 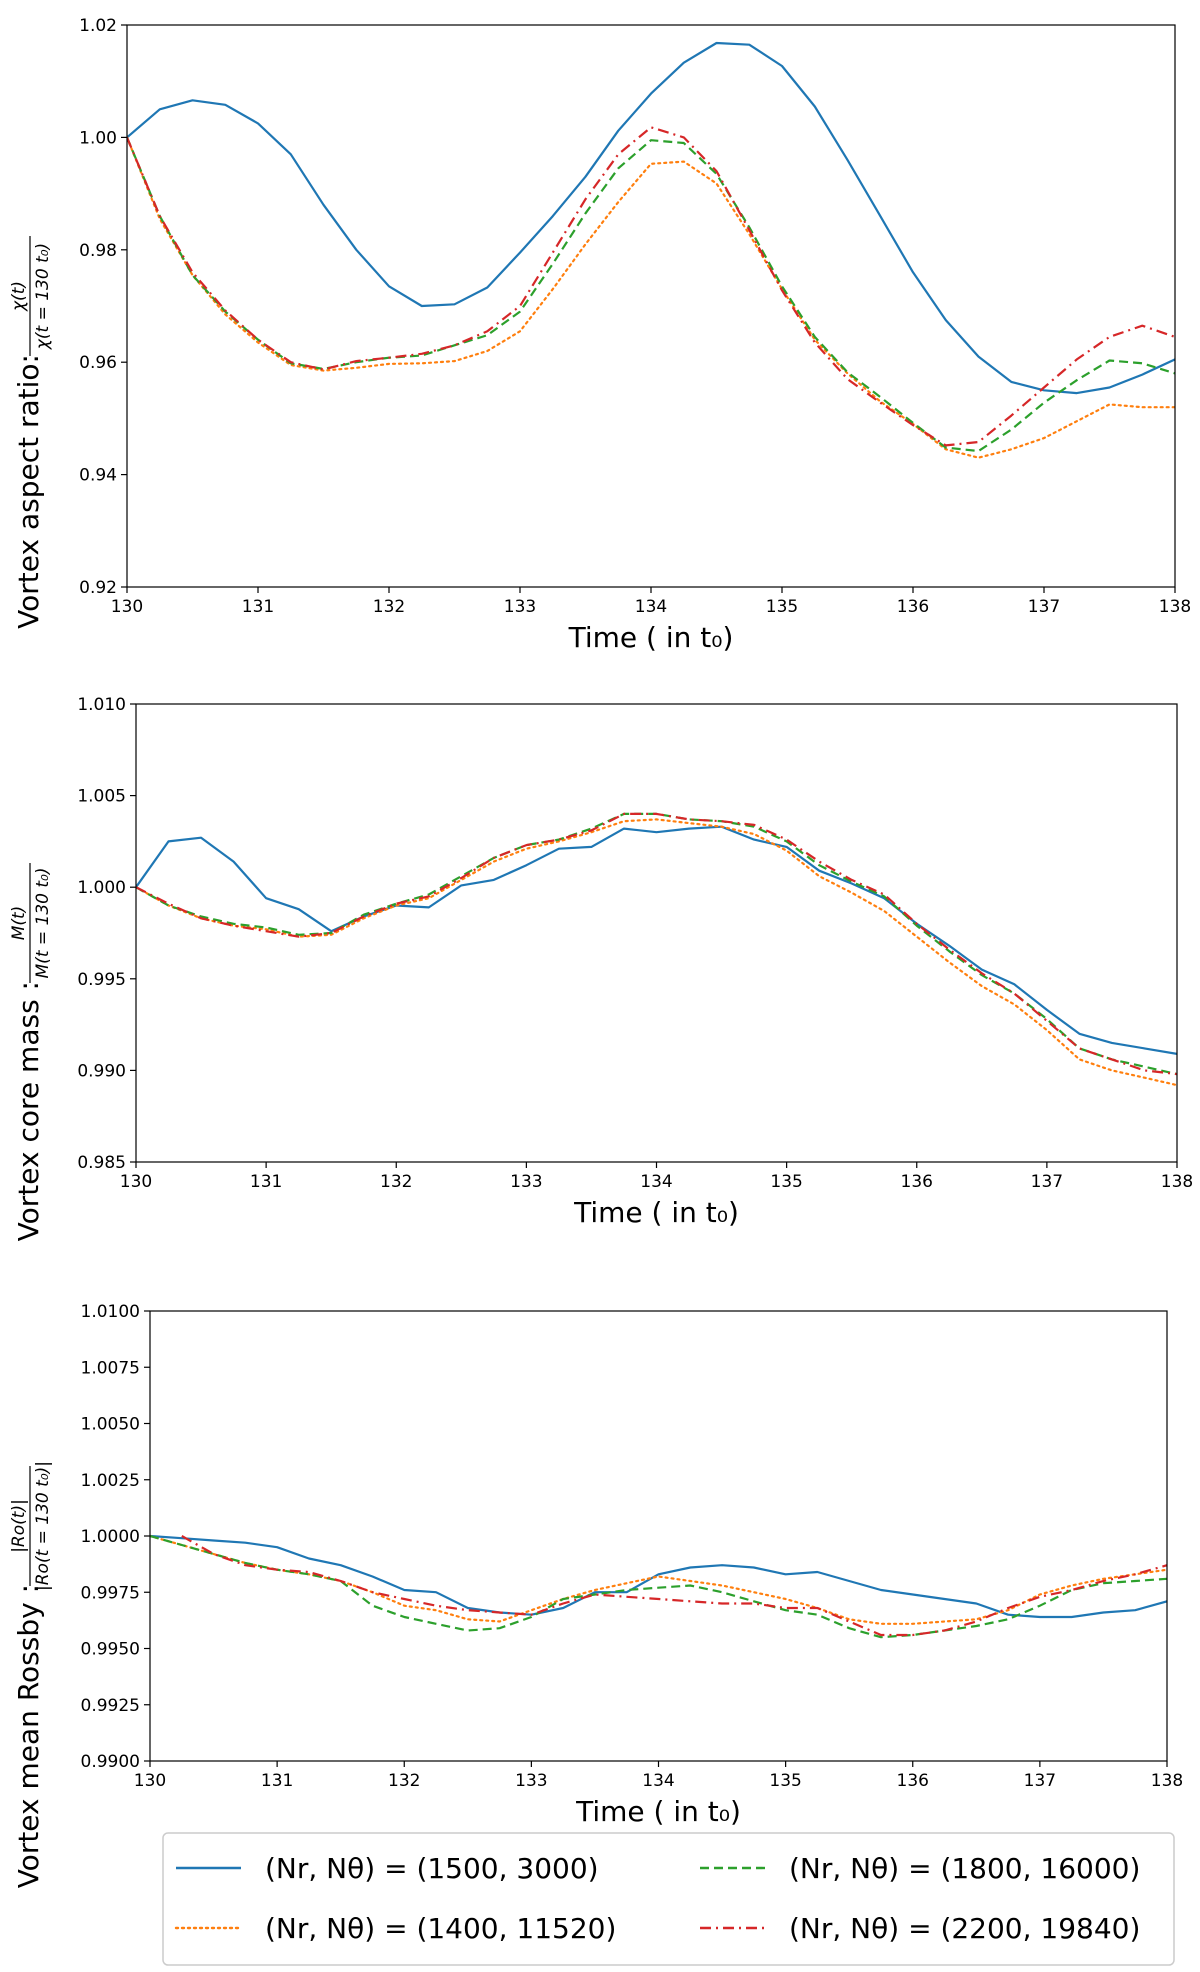 I want to click on y-tick-label: 0.990, so click(x=101, y=1071).